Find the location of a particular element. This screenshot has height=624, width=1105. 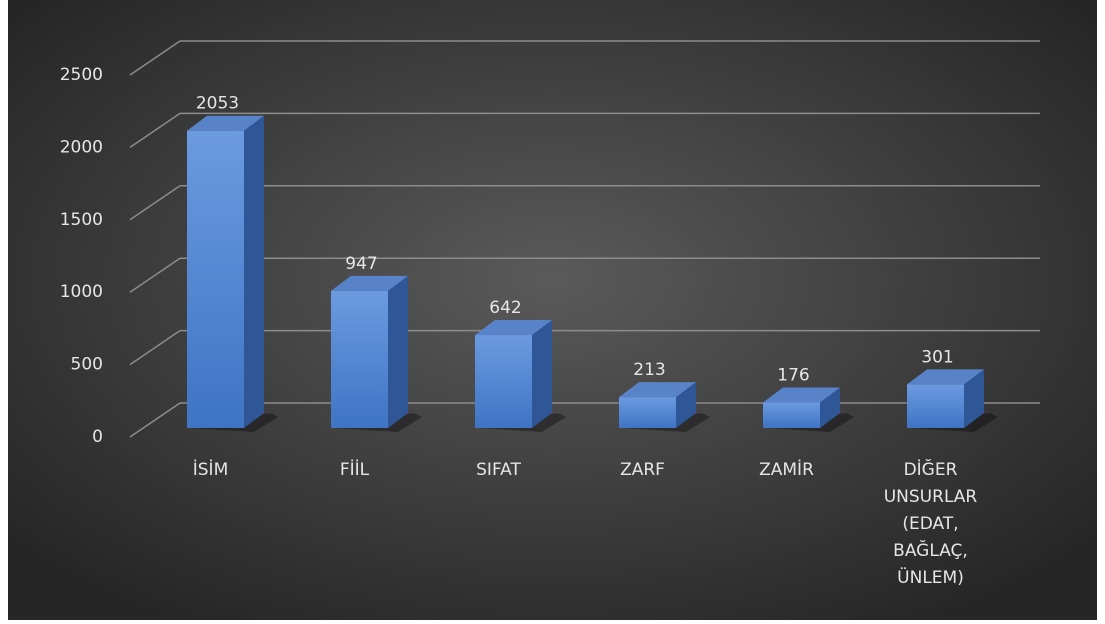

data-label: 301 is located at coordinates (937, 357).